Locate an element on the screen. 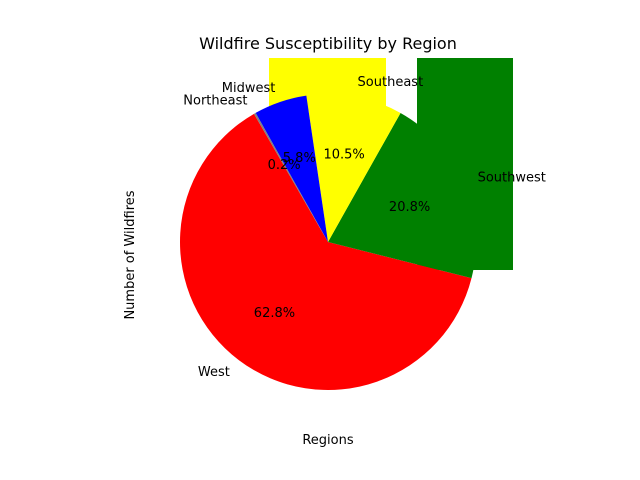  pie-slice-southeast is located at coordinates (353, 168).